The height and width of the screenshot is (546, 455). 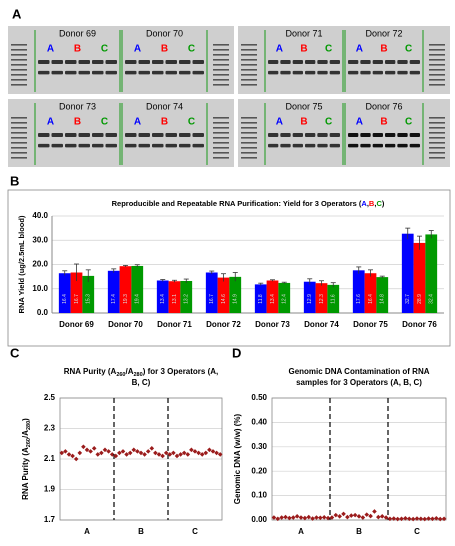 What do you see at coordinates (259, 470) in the screenshot?
I see `y-tick-label: 0.20` at bounding box center [259, 470].